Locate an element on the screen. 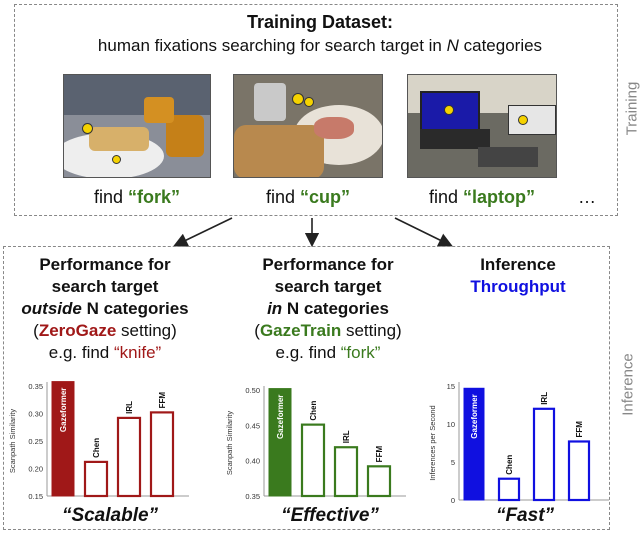 This screenshot has height=534, width=640. y-tick-label: 0 is located at coordinates (453, 500).